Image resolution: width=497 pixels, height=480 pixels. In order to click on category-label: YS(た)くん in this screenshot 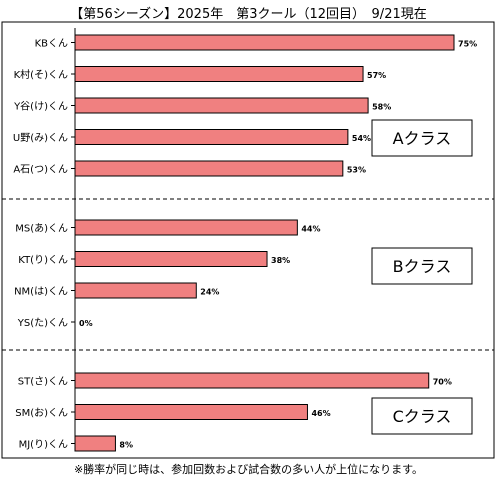, I will do `click(42, 323)`.